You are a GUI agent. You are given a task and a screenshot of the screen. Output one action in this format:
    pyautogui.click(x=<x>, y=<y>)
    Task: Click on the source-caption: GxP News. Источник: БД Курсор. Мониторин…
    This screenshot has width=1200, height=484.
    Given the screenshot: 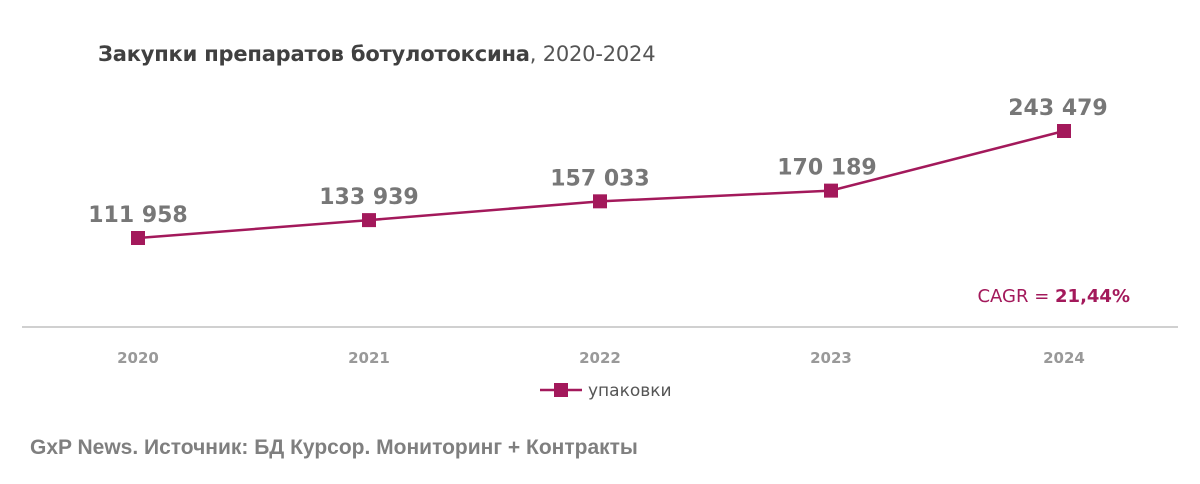 What is the action you would take?
    pyautogui.click(x=334, y=447)
    